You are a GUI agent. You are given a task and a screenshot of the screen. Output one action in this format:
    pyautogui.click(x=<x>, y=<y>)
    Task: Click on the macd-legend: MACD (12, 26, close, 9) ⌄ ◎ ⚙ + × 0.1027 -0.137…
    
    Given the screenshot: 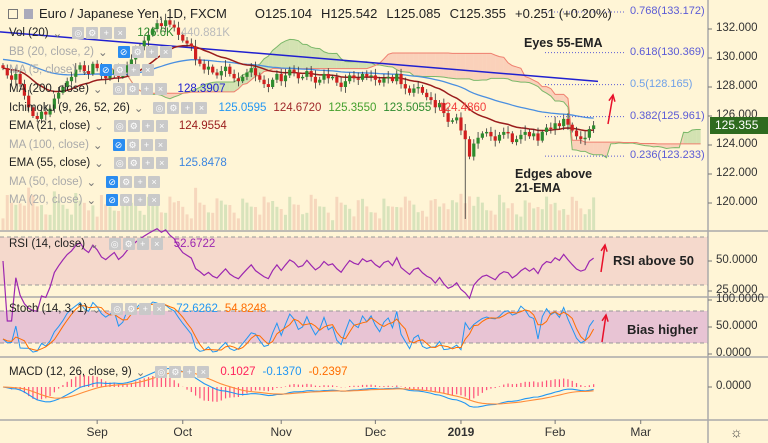 What is the action you would take?
    pyautogui.click(x=178, y=372)
    